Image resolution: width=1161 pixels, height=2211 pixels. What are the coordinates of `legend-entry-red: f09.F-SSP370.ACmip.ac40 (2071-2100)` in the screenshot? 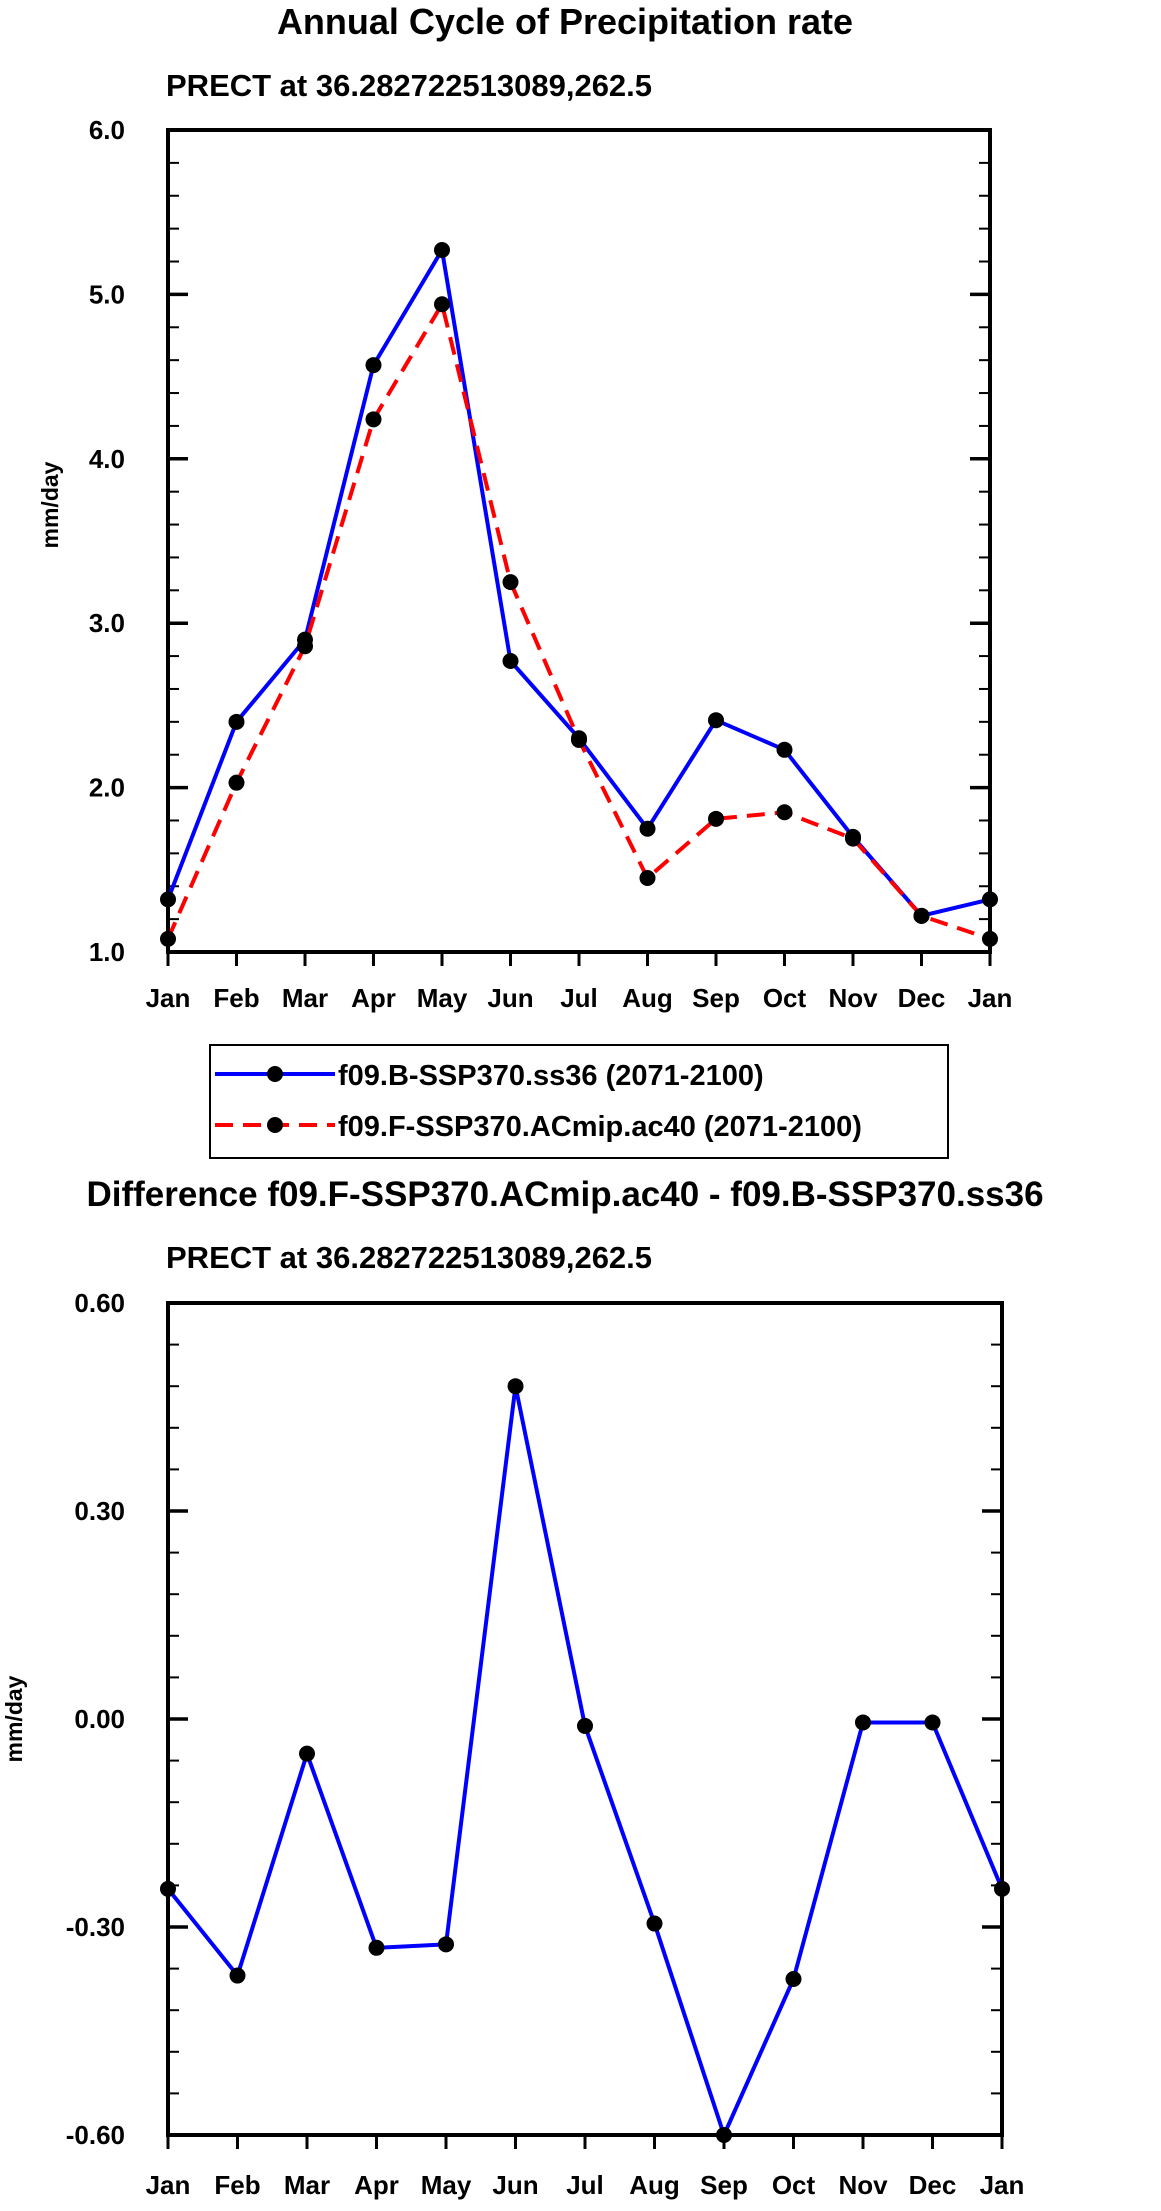 It's located at (538, 1127).